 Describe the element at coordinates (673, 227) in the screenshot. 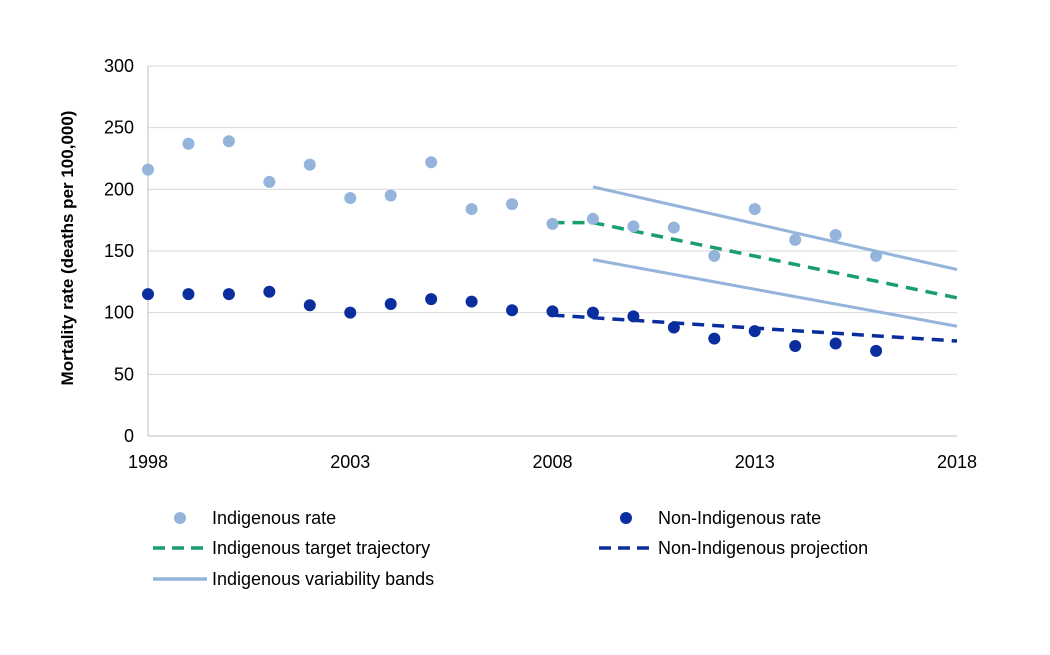

I see `series-0-point-2011` at that location.